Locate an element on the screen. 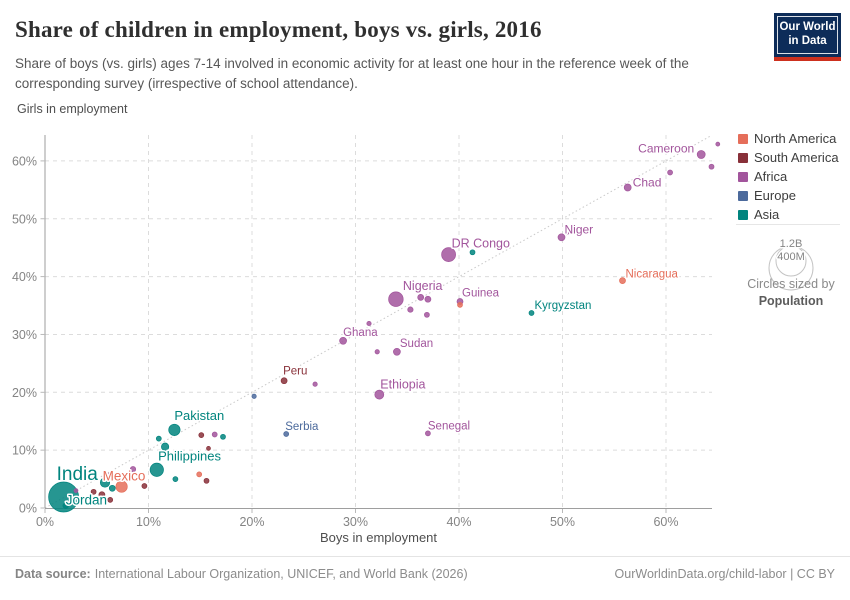 Image resolution: width=850 pixels, height=600 pixels. data-point-sudan is located at coordinates (397, 351).